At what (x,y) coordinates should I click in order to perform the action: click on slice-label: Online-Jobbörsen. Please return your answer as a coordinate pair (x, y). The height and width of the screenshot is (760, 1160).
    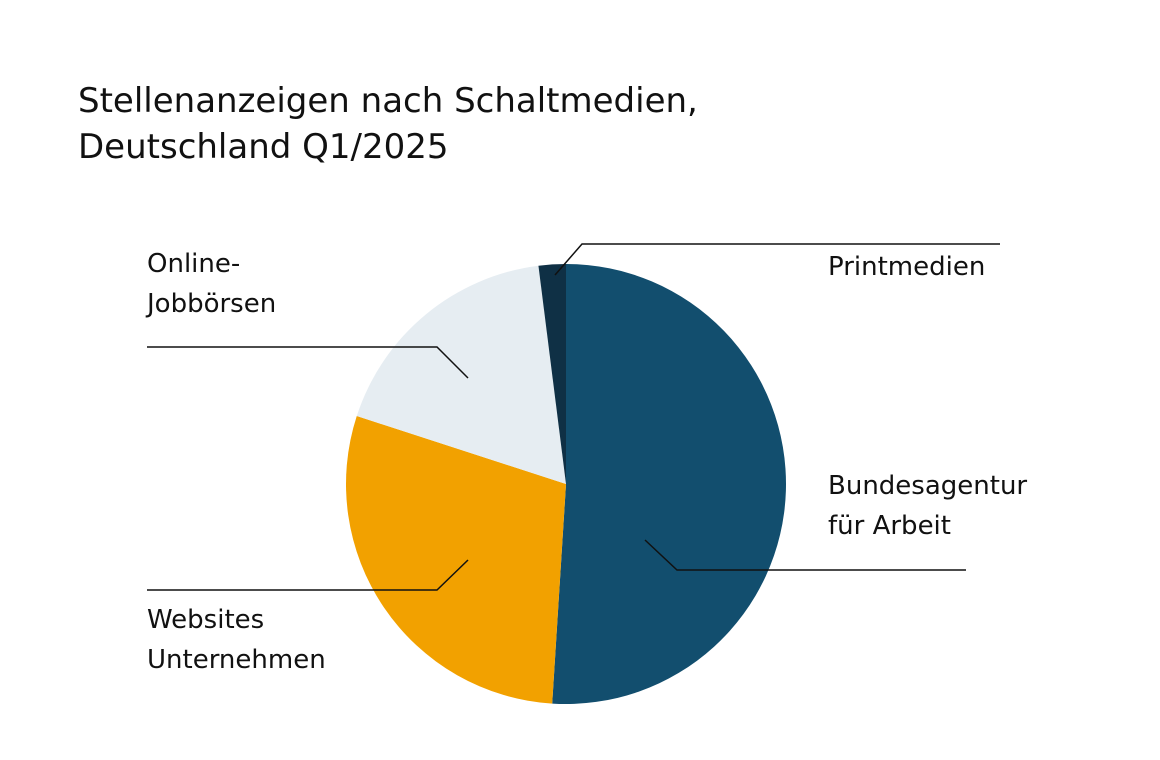
    Looking at the image, I should click on (210, 284).